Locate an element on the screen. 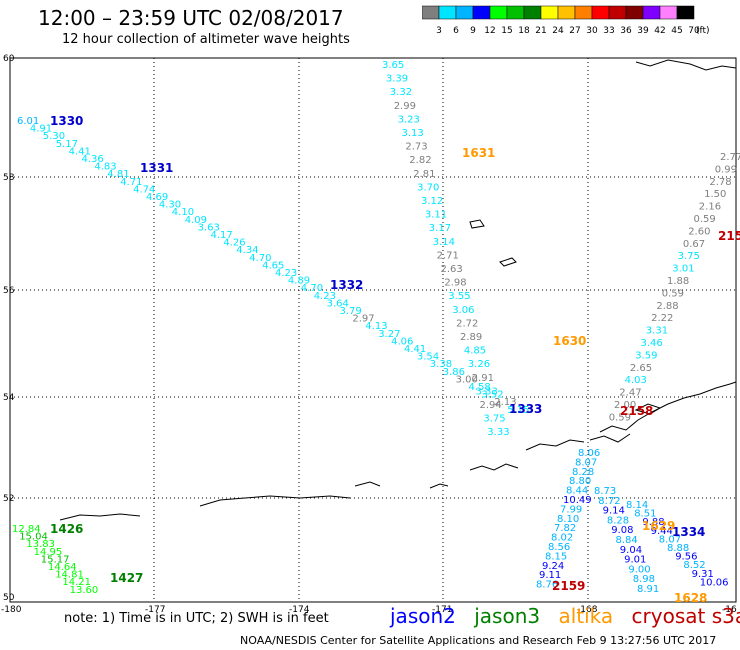  wave-height-label: 4.74 is located at coordinates (144, 189).